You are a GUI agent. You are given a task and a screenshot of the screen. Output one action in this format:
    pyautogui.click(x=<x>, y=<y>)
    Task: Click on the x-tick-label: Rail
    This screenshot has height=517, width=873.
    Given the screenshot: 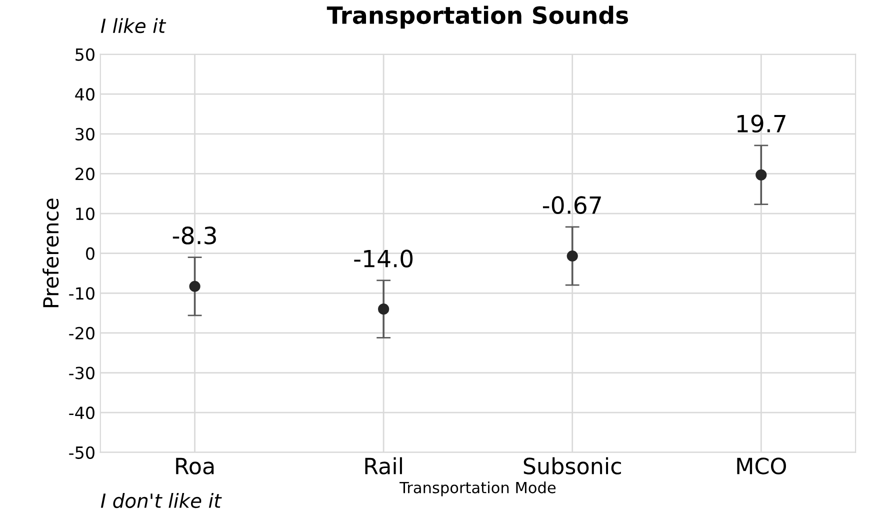 What is the action you would take?
    pyautogui.click(x=383, y=465)
    